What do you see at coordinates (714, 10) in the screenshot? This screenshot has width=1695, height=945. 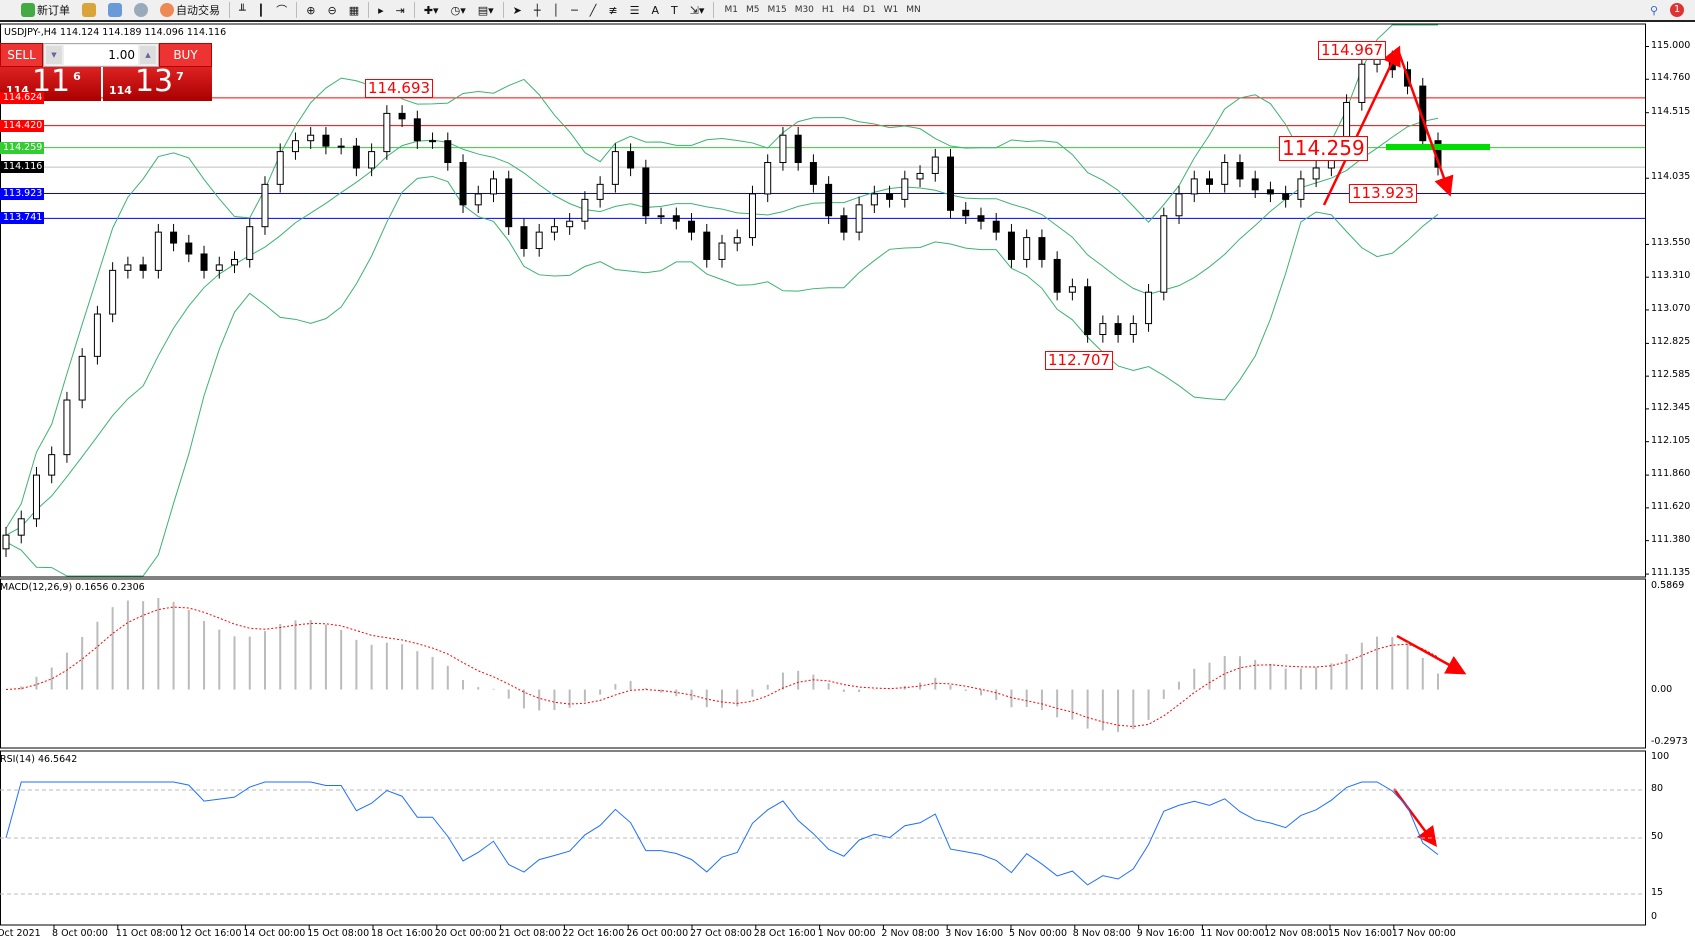 I see `separator` at bounding box center [714, 10].